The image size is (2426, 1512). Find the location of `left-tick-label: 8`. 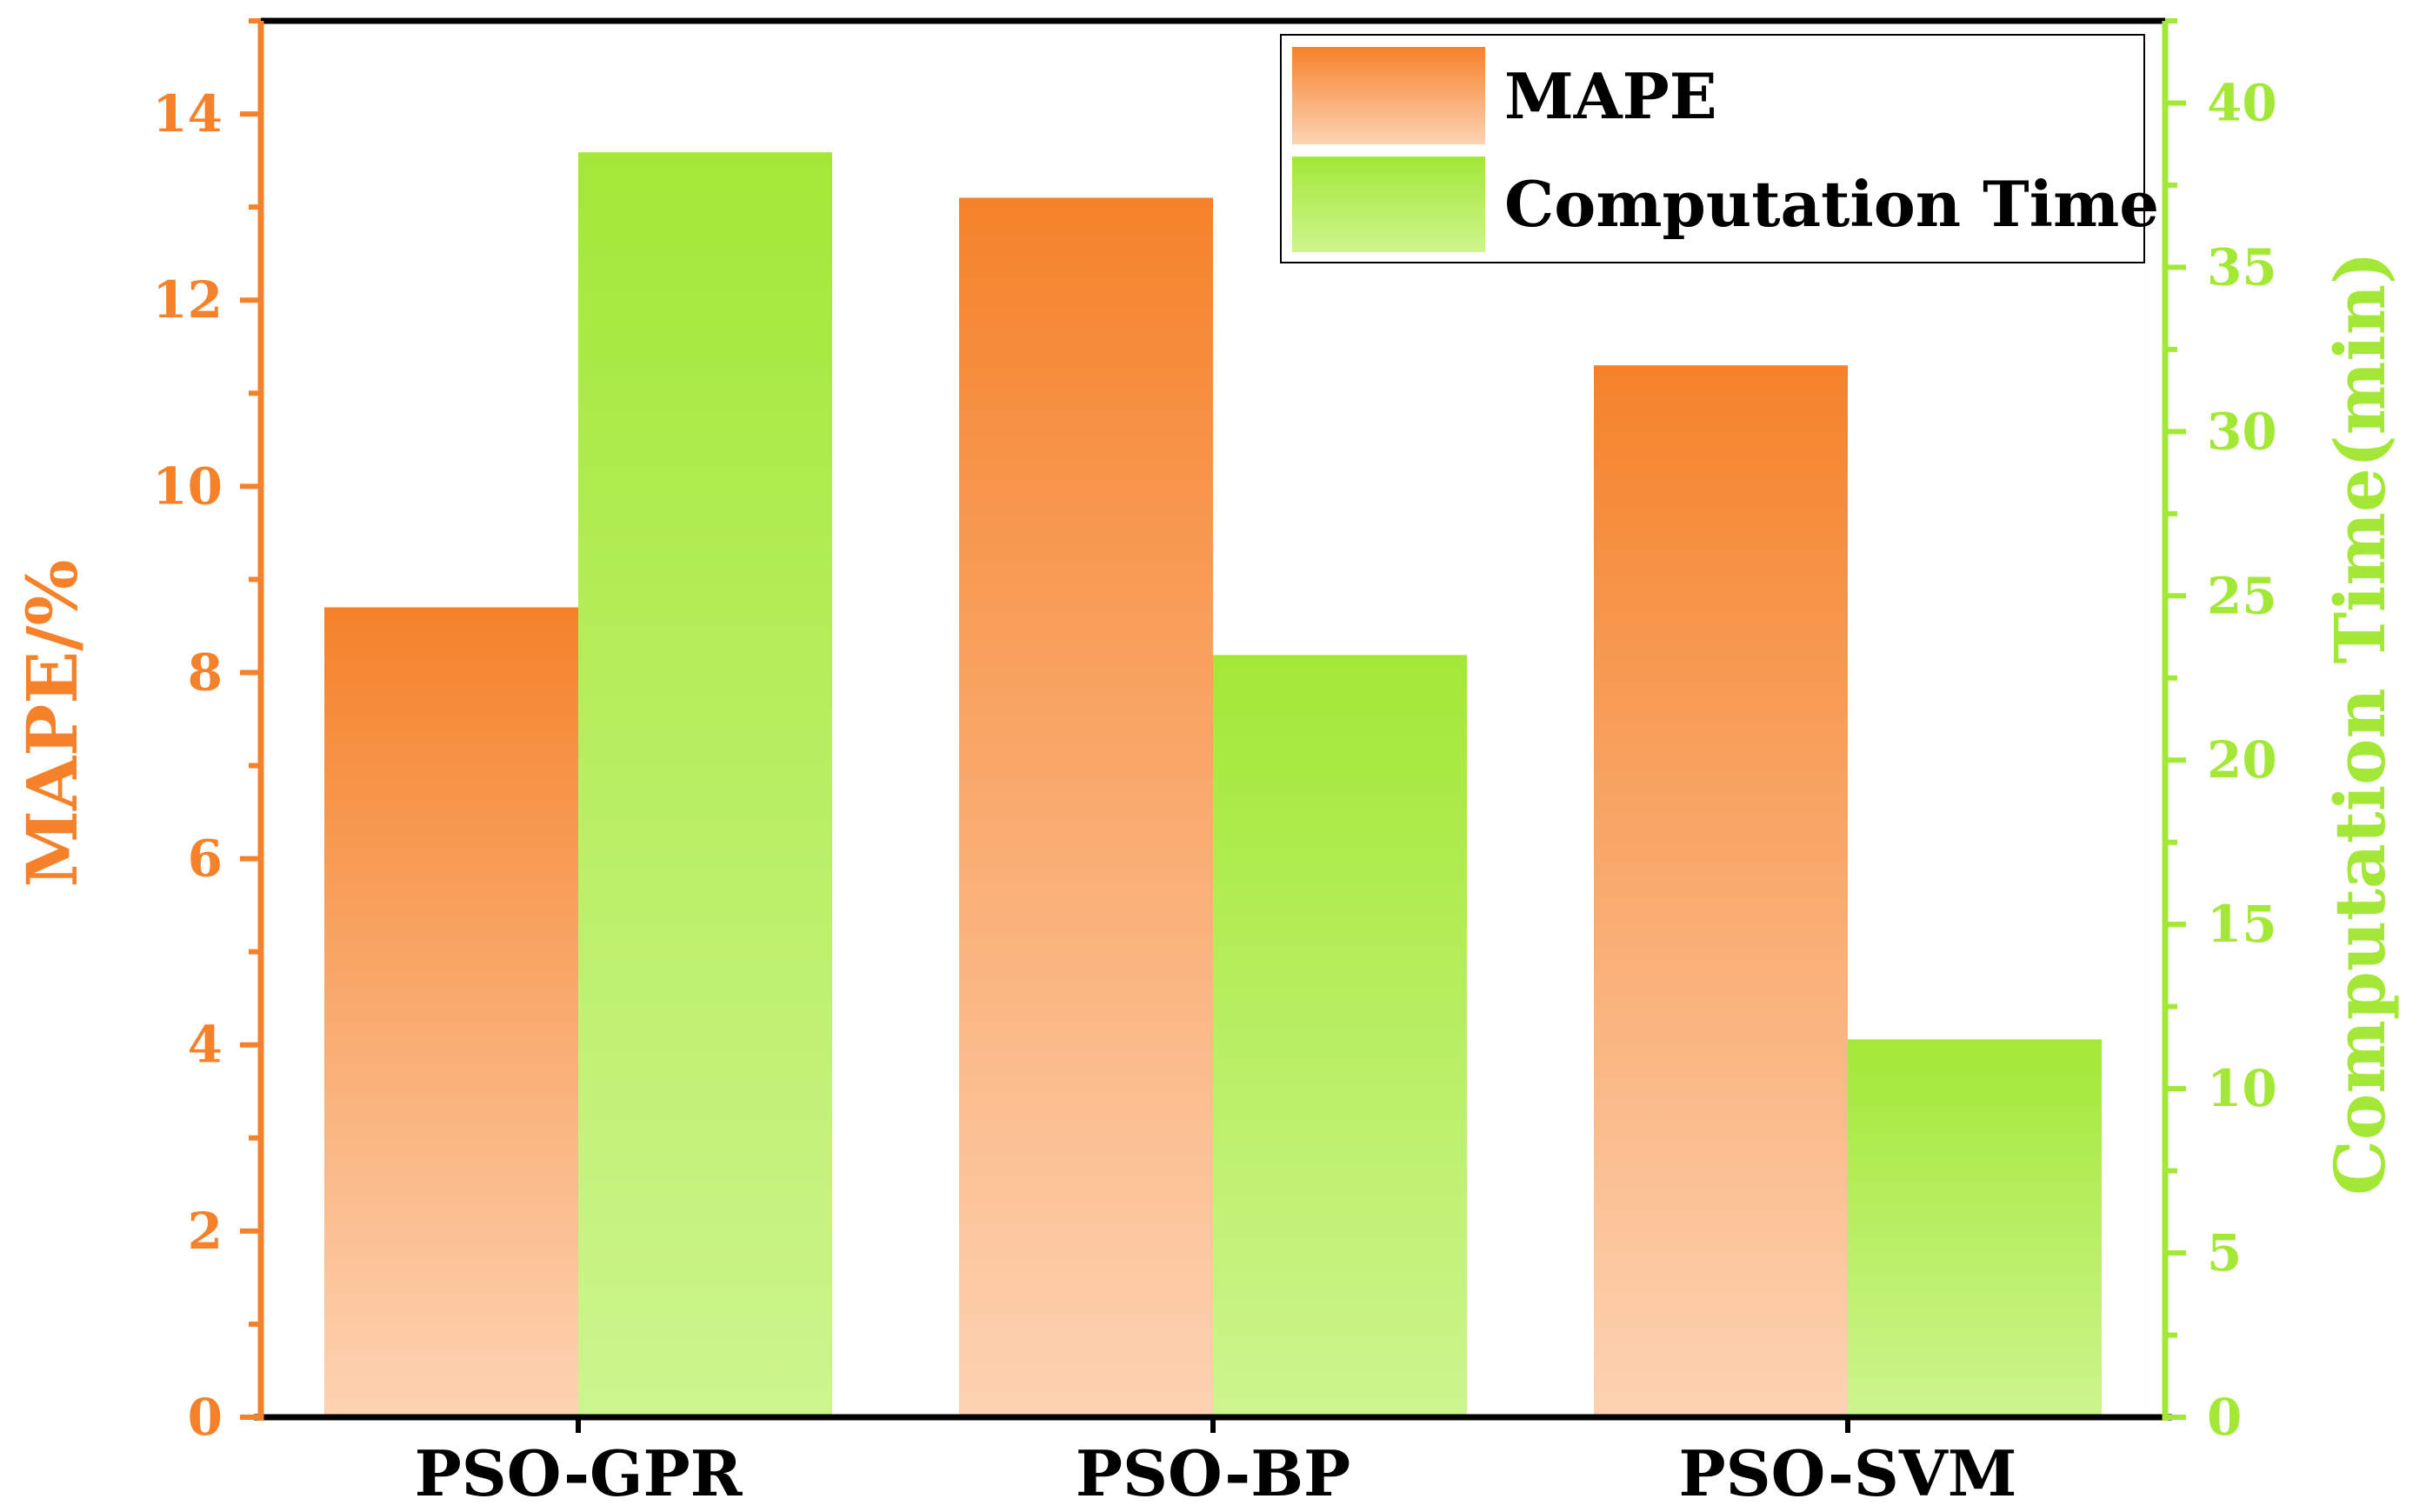

left-tick-label: 8 is located at coordinates (206, 672).